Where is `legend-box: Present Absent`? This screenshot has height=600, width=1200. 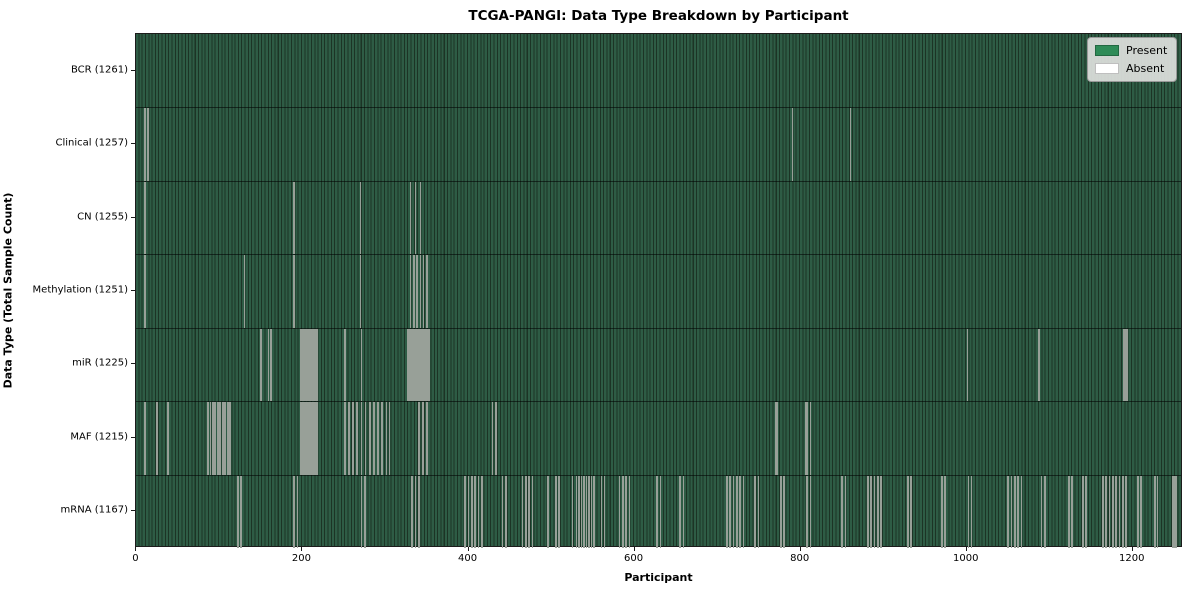
legend-box: Present Absent is located at coordinates (1132, 59).